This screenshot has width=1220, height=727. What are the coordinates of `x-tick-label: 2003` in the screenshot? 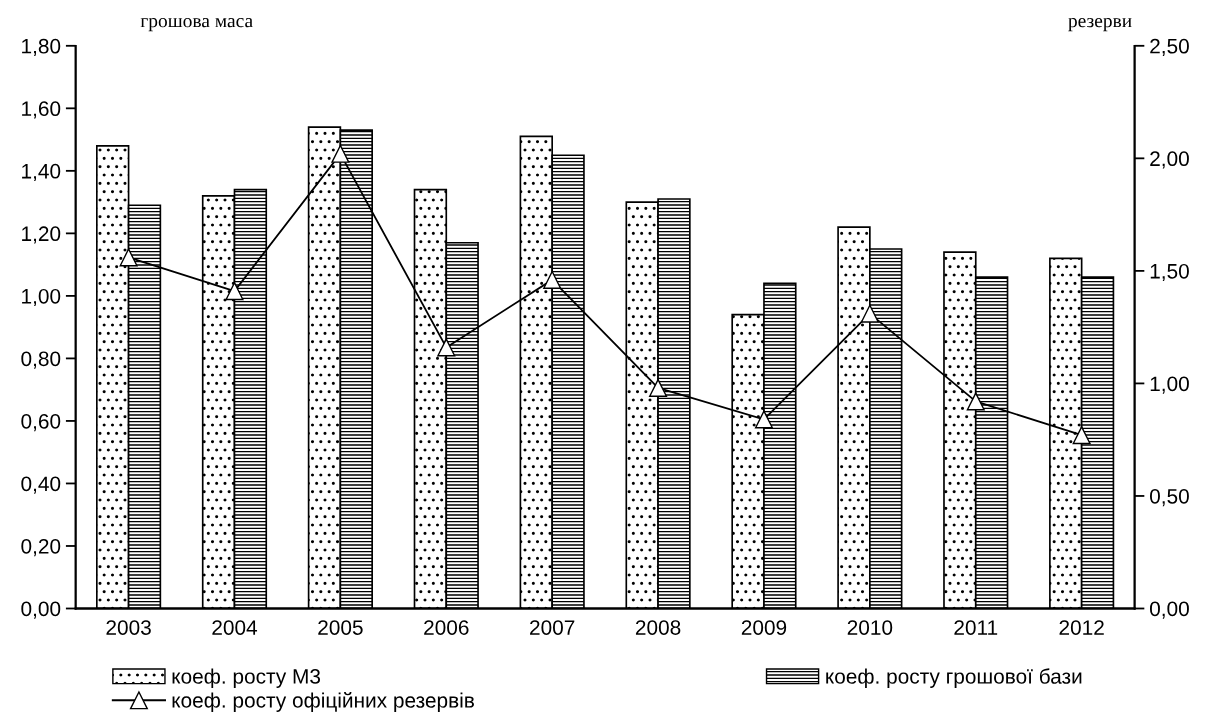 It's located at (128, 627).